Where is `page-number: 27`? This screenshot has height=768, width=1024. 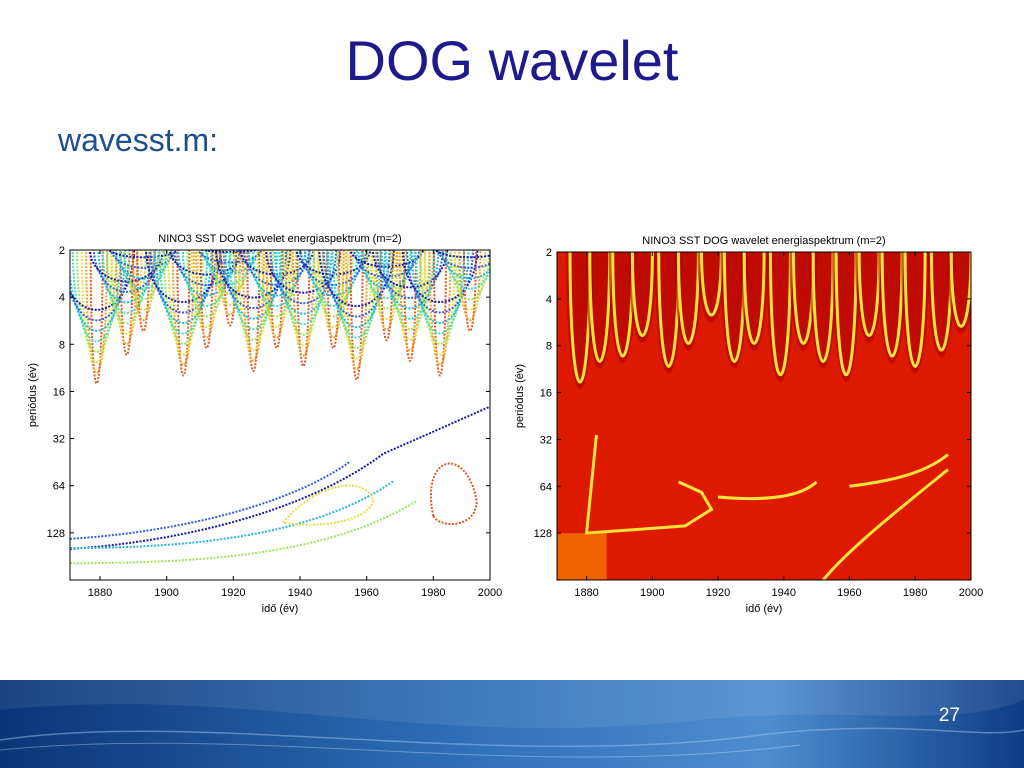
page-number: 27 is located at coordinates (949, 715).